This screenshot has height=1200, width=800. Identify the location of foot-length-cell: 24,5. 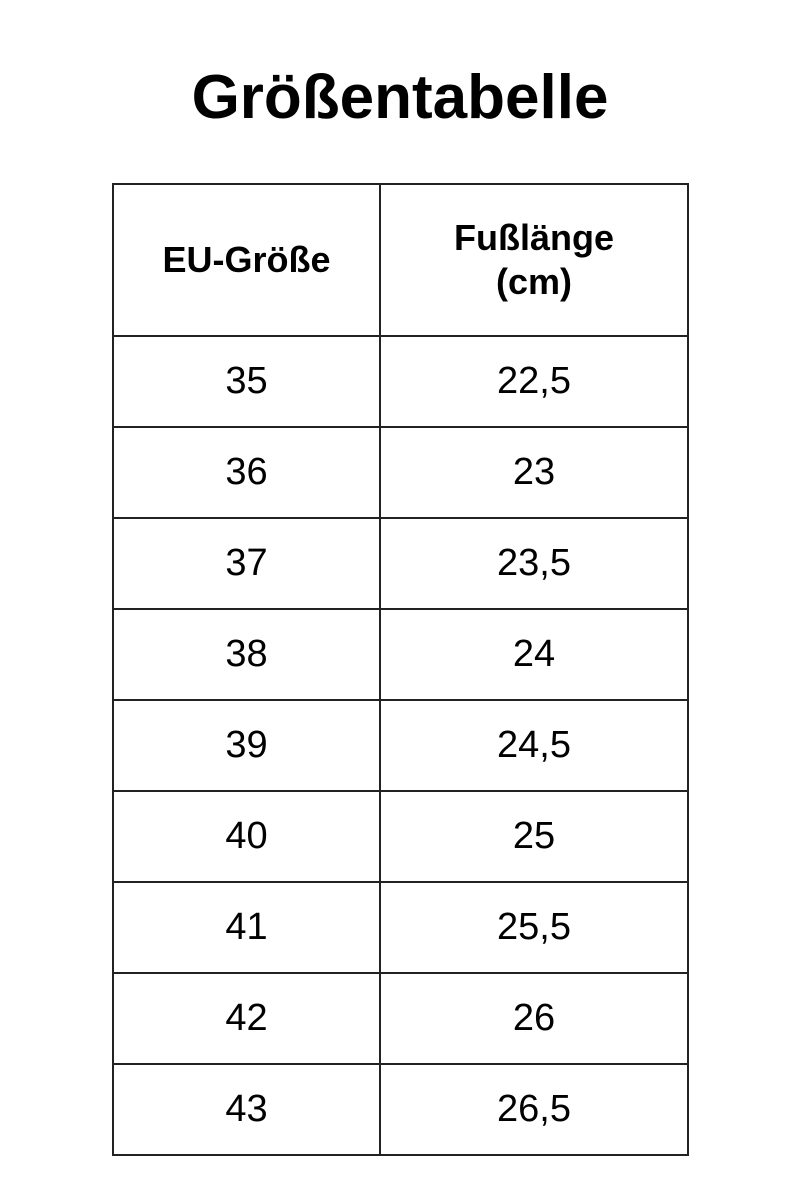
(534, 745).